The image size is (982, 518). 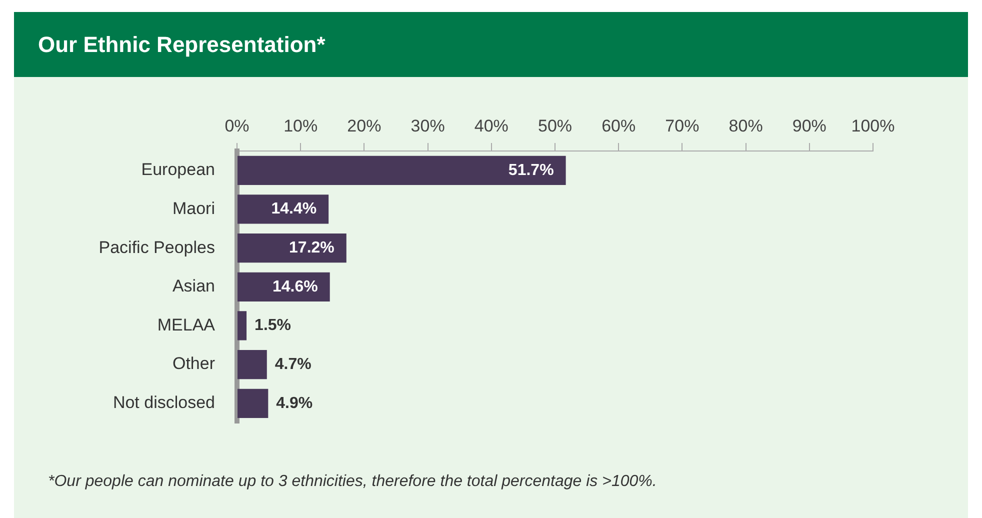 I want to click on data-label: 4.9%, so click(x=294, y=403).